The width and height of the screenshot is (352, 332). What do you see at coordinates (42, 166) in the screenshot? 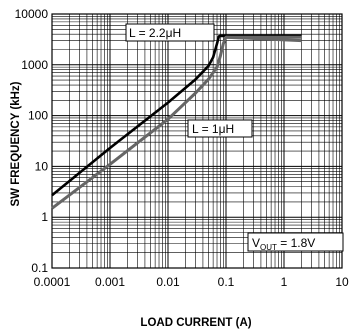
I see `y-tick-label: 10` at bounding box center [42, 166].